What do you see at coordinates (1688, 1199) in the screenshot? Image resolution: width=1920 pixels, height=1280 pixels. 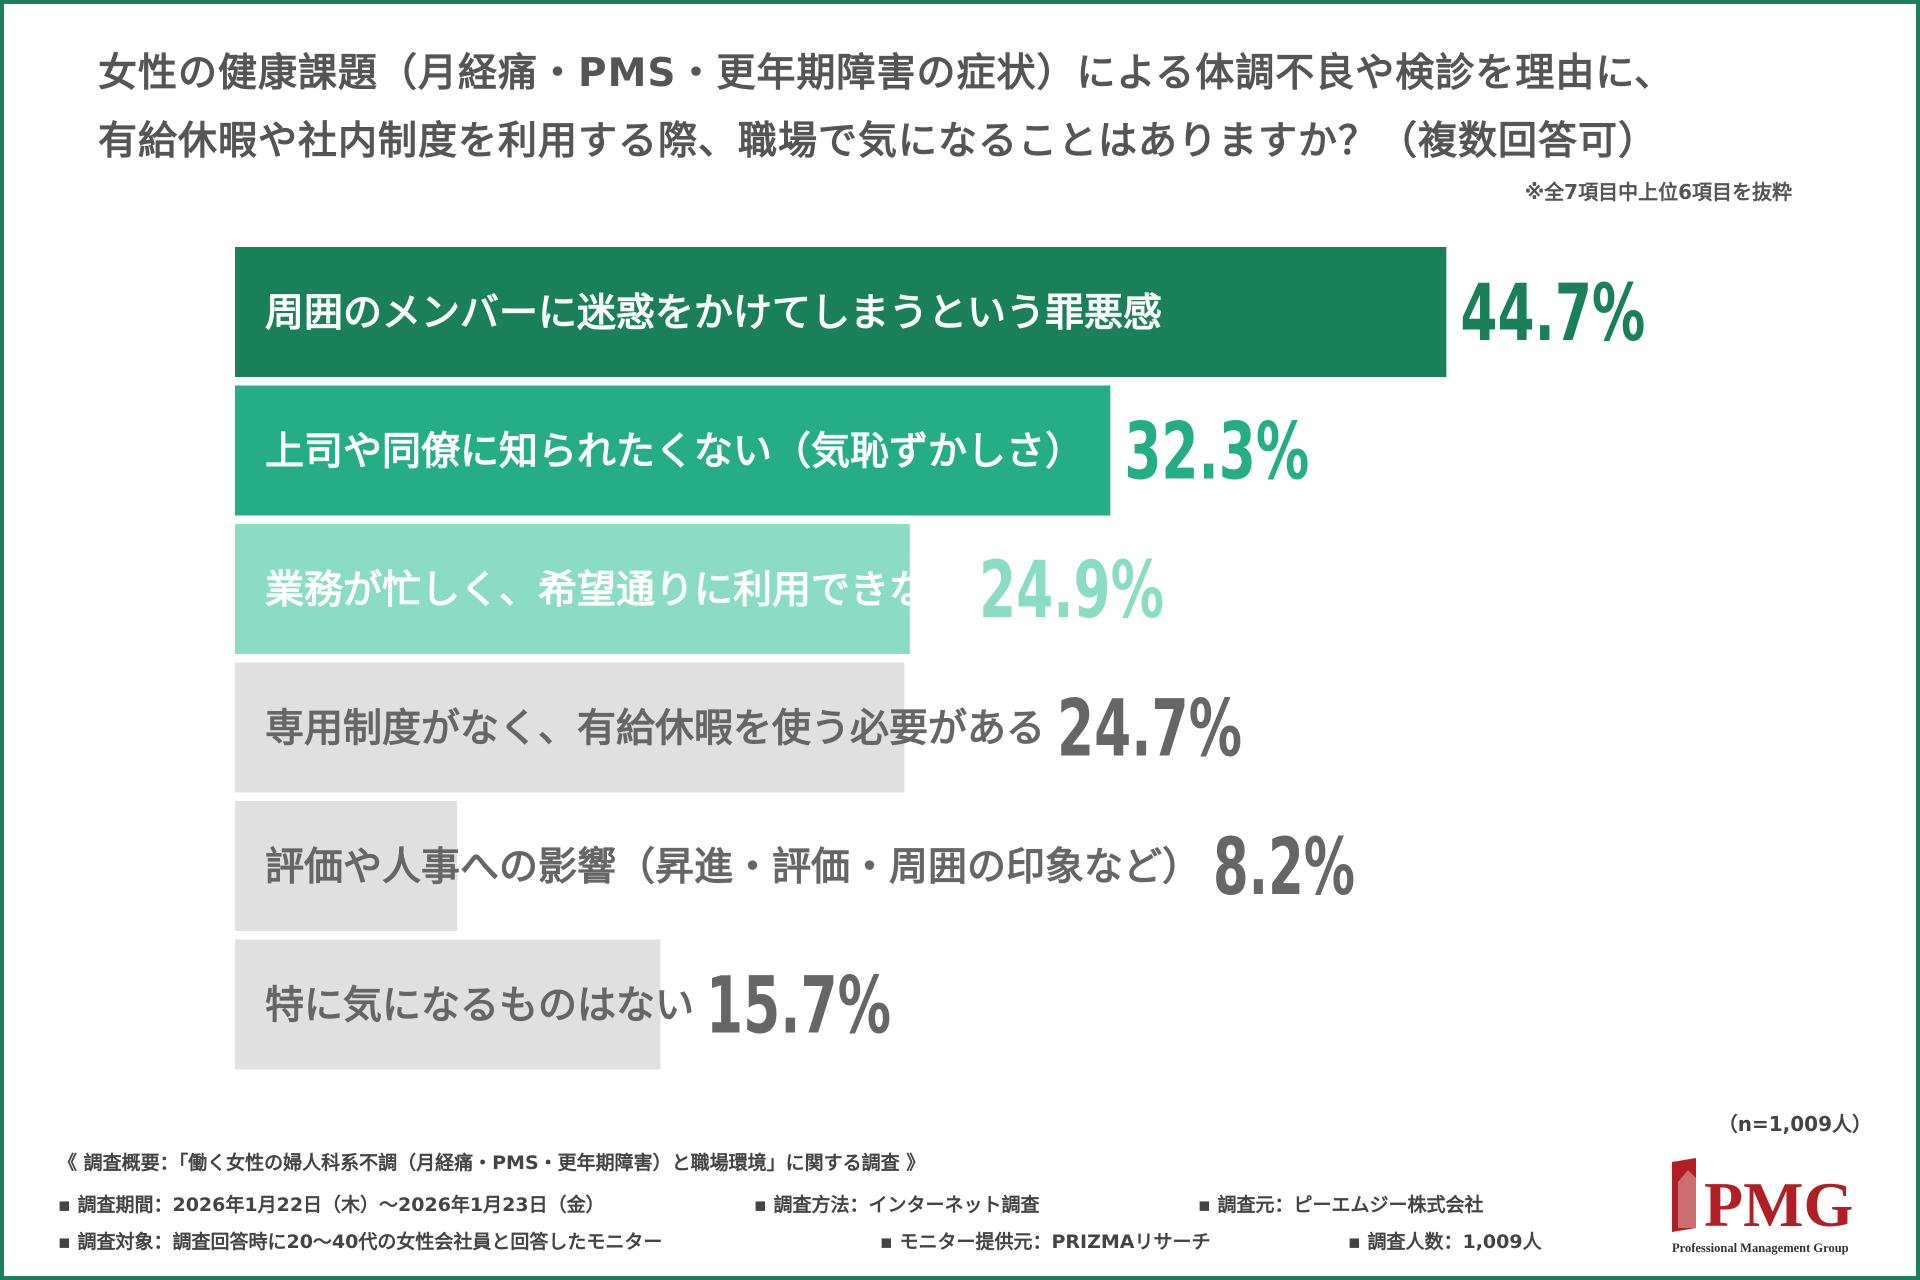 I see `logo-mark-arrow` at bounding box center [1688, 1199].